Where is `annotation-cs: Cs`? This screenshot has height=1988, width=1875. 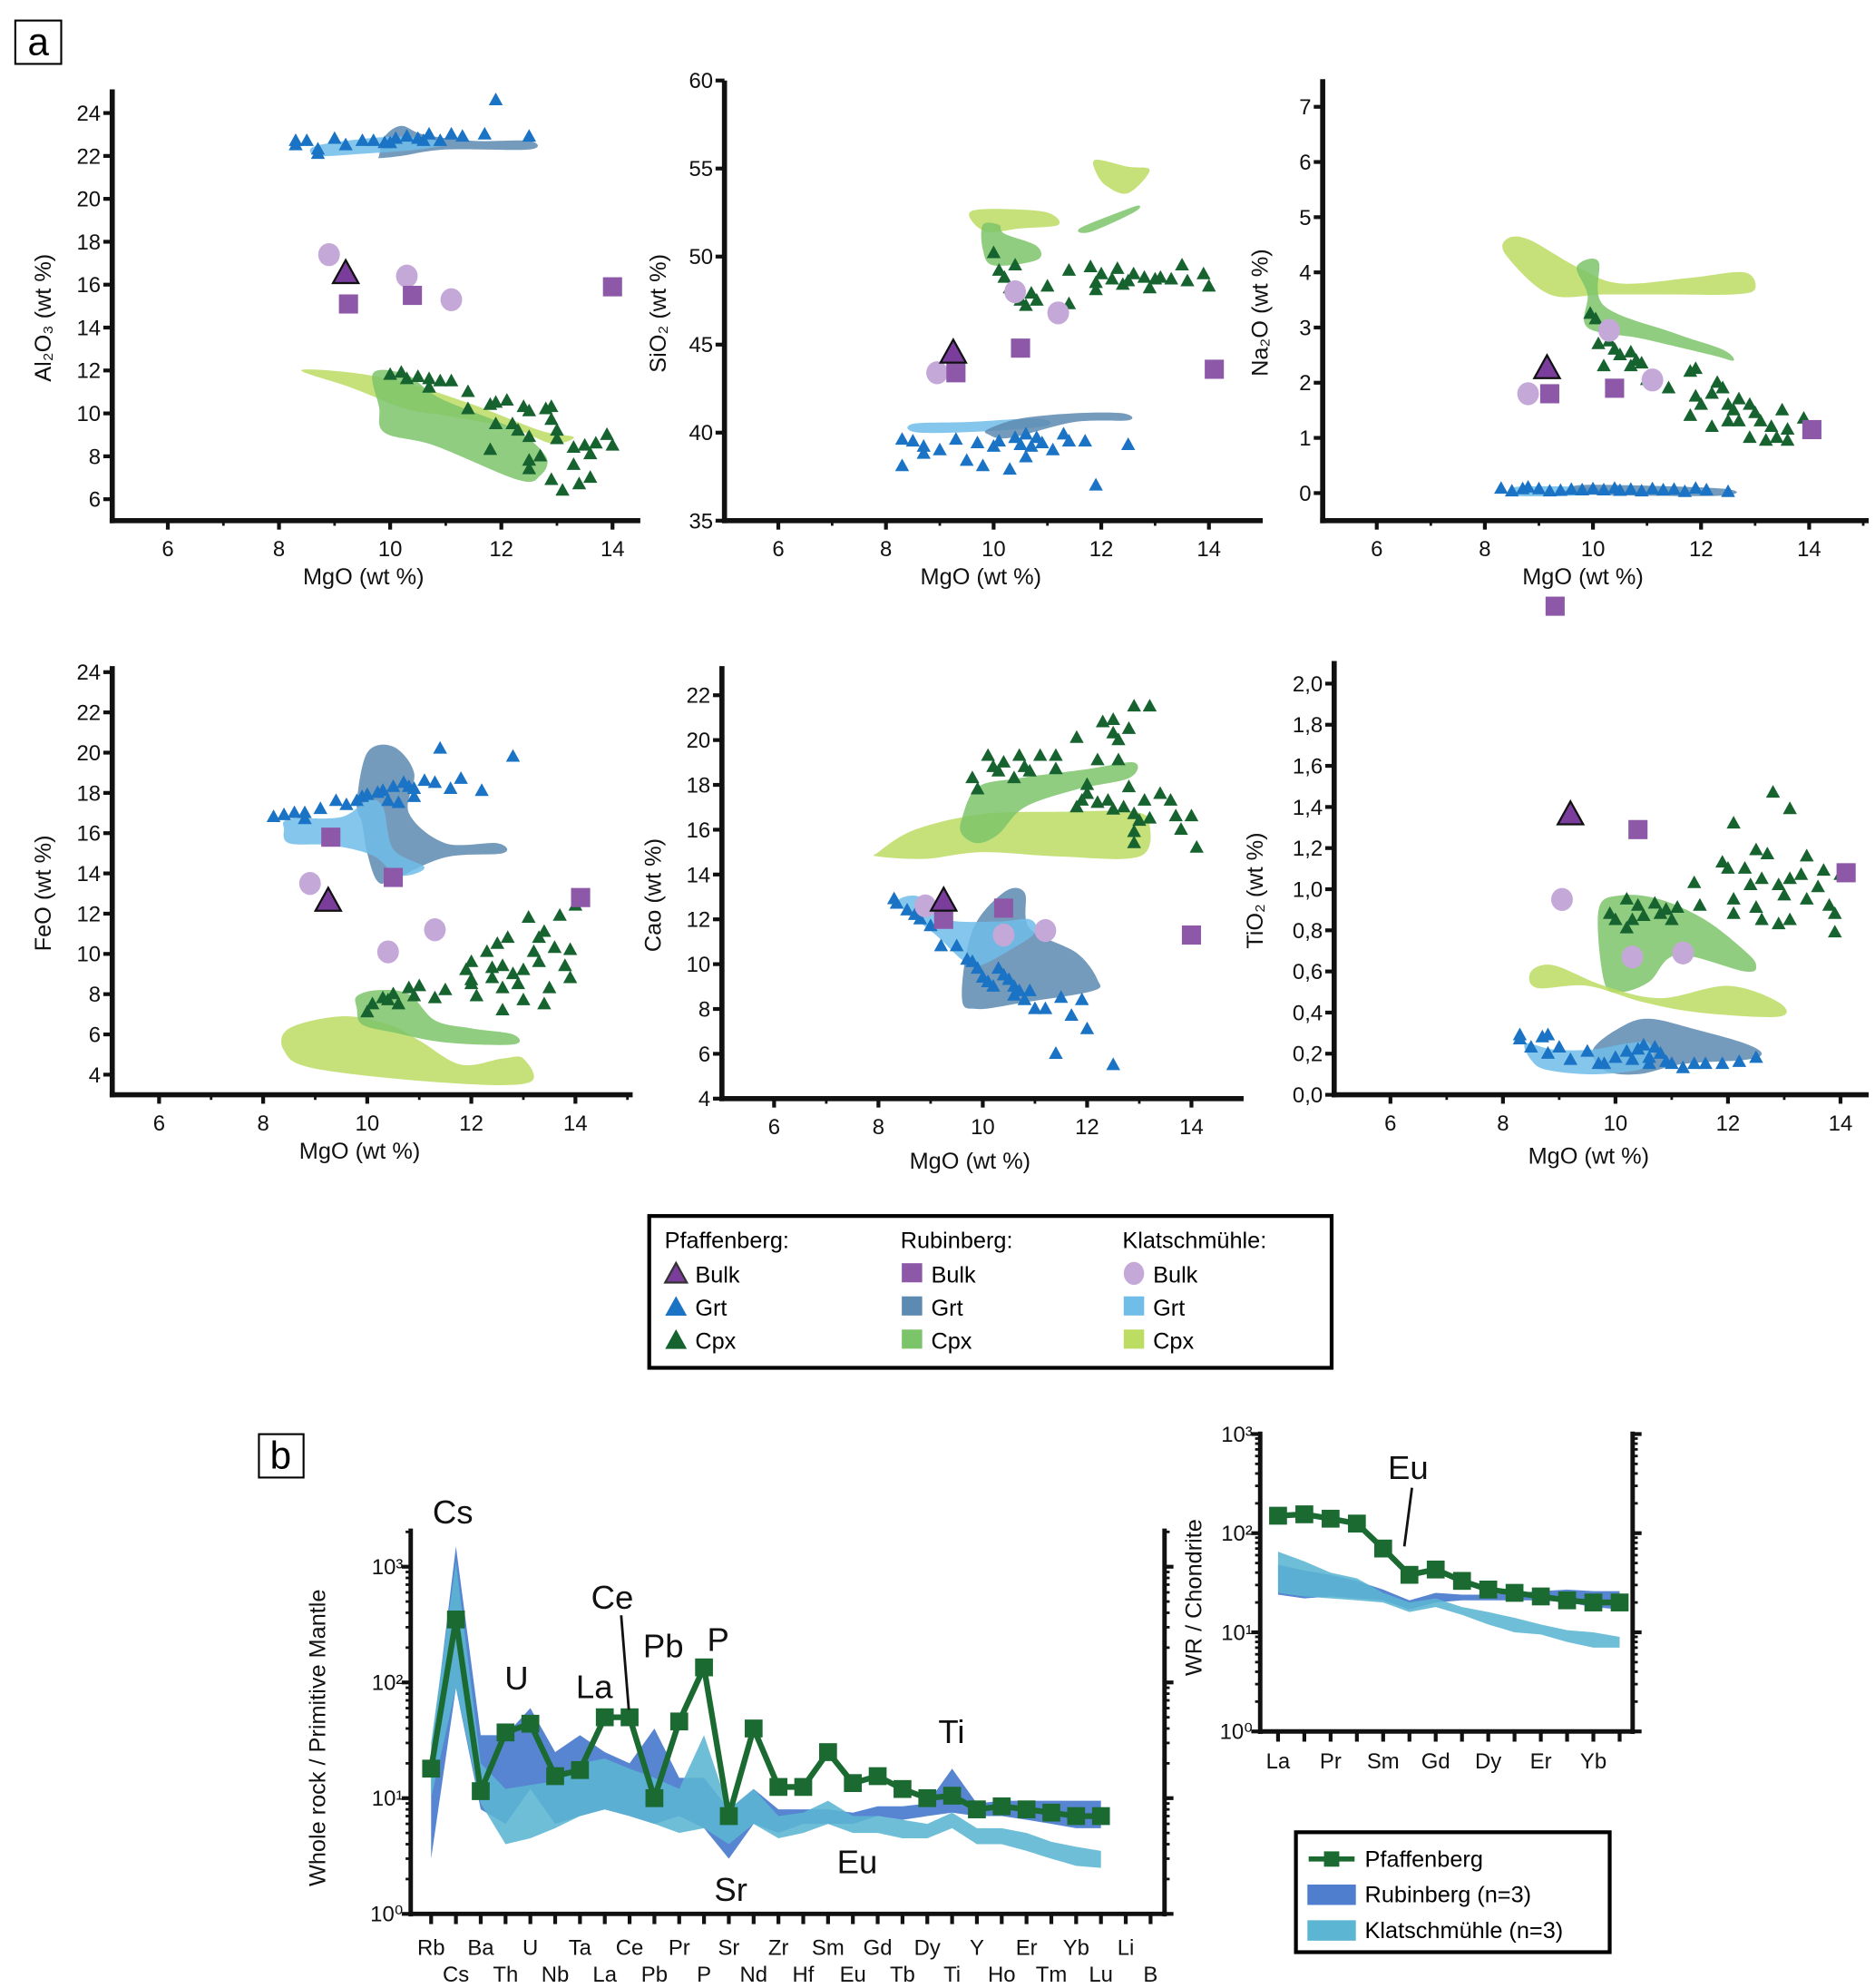 annotation-cs: Cs is located at coordinates (453, 1512).